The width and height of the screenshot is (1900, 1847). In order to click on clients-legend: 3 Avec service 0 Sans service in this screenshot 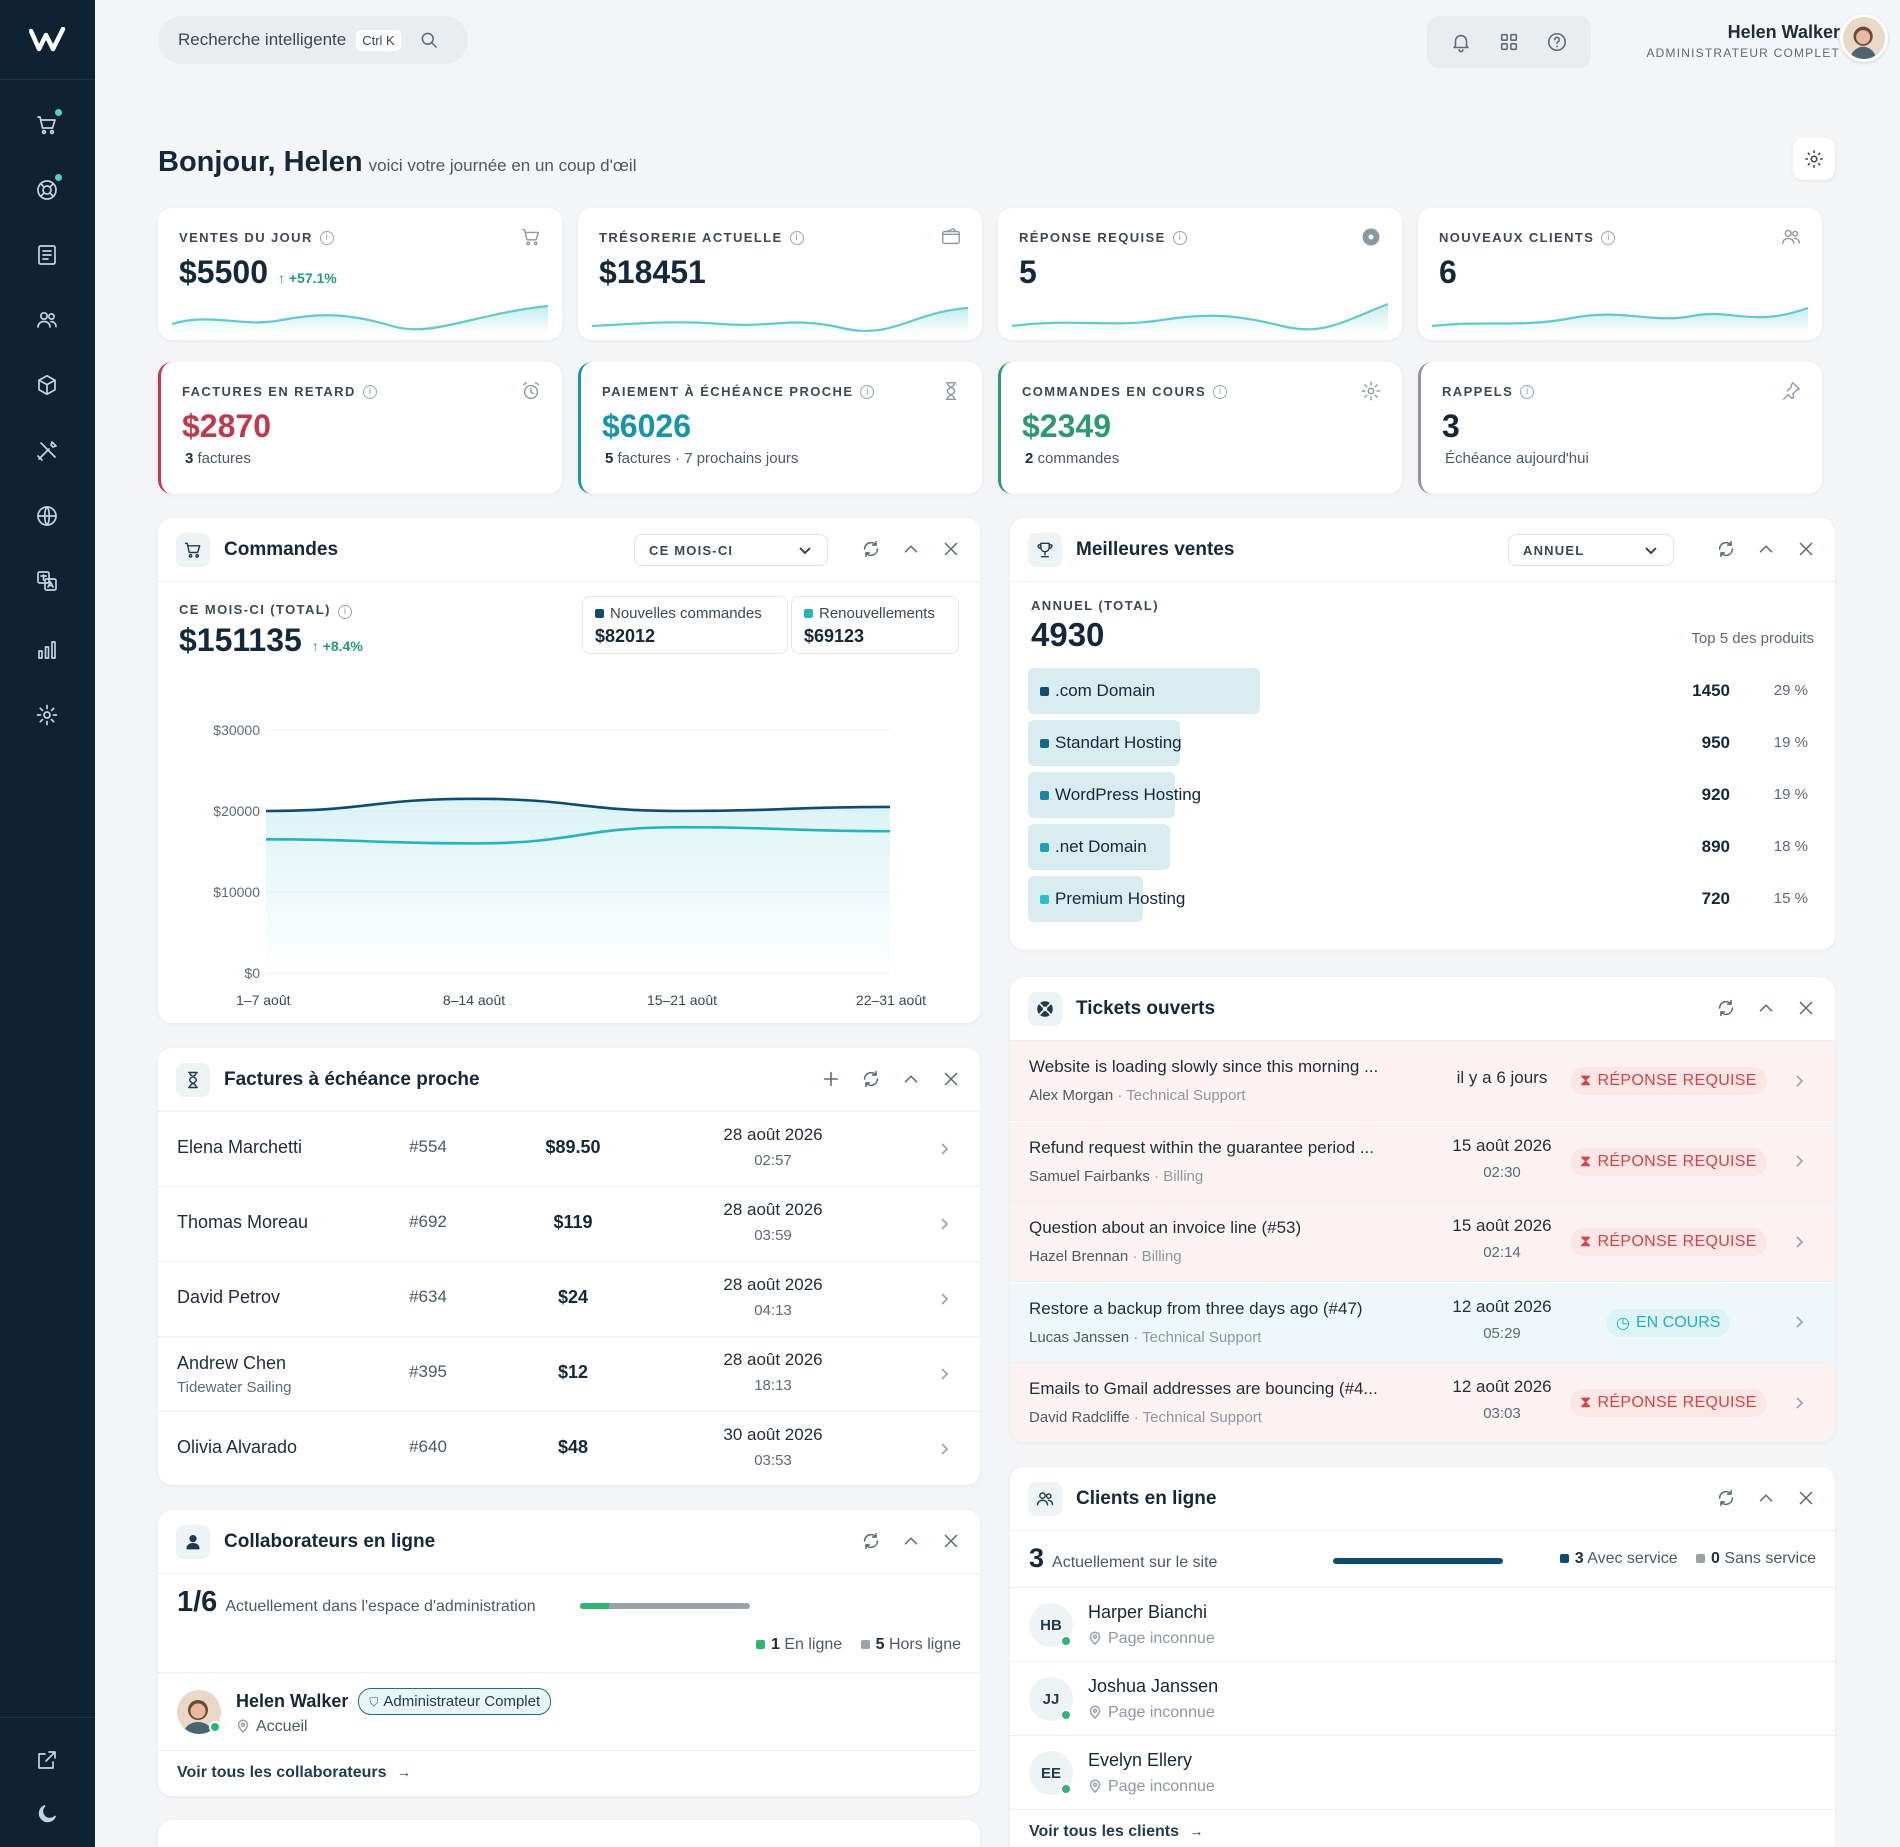, I will do `click(1687, 1559)`.